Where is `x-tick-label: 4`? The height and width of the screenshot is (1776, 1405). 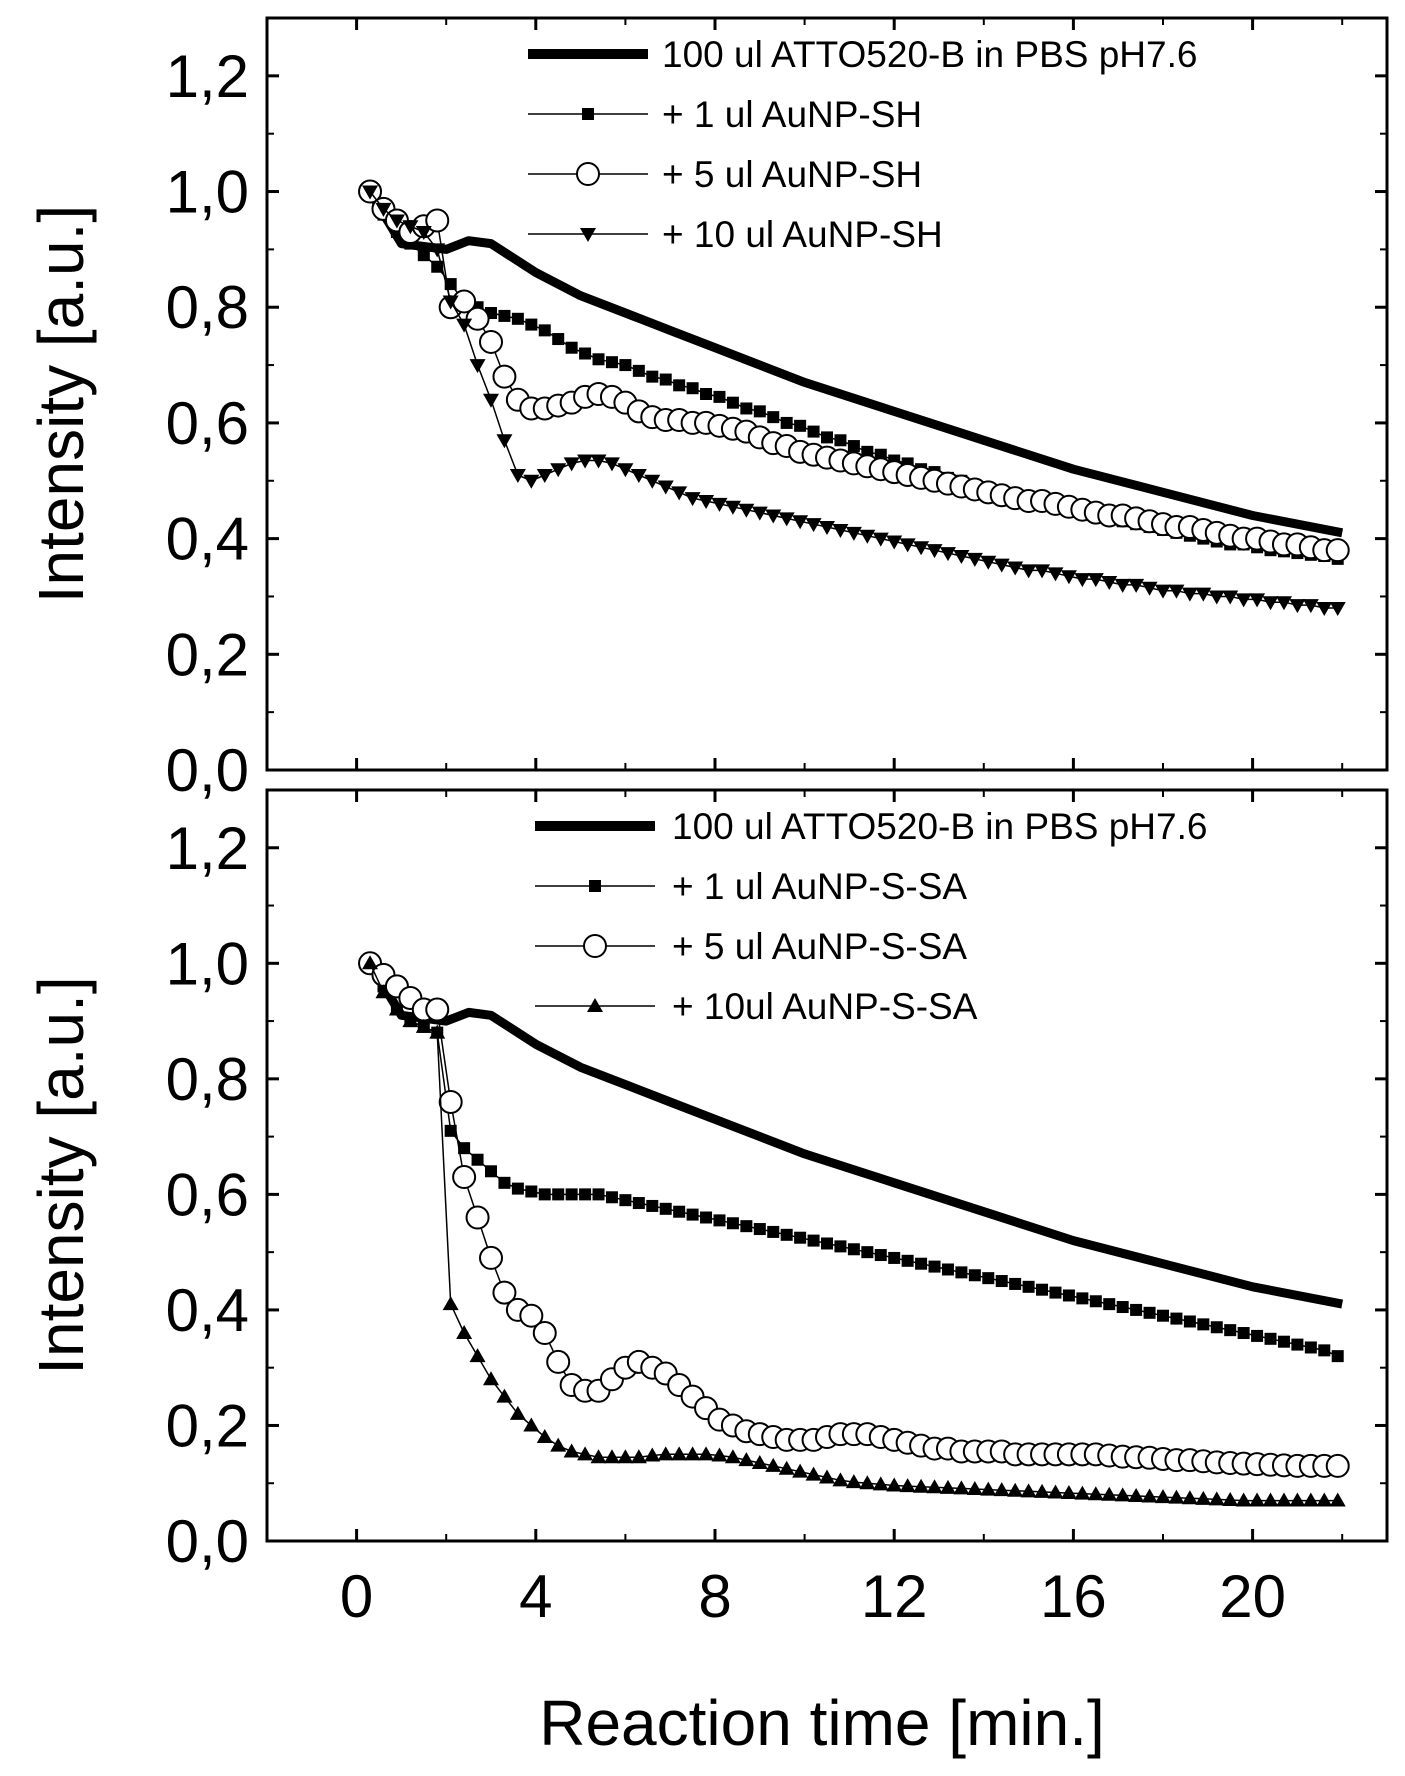
x-tick-label: 4 is located at coordinates (535, 1596).